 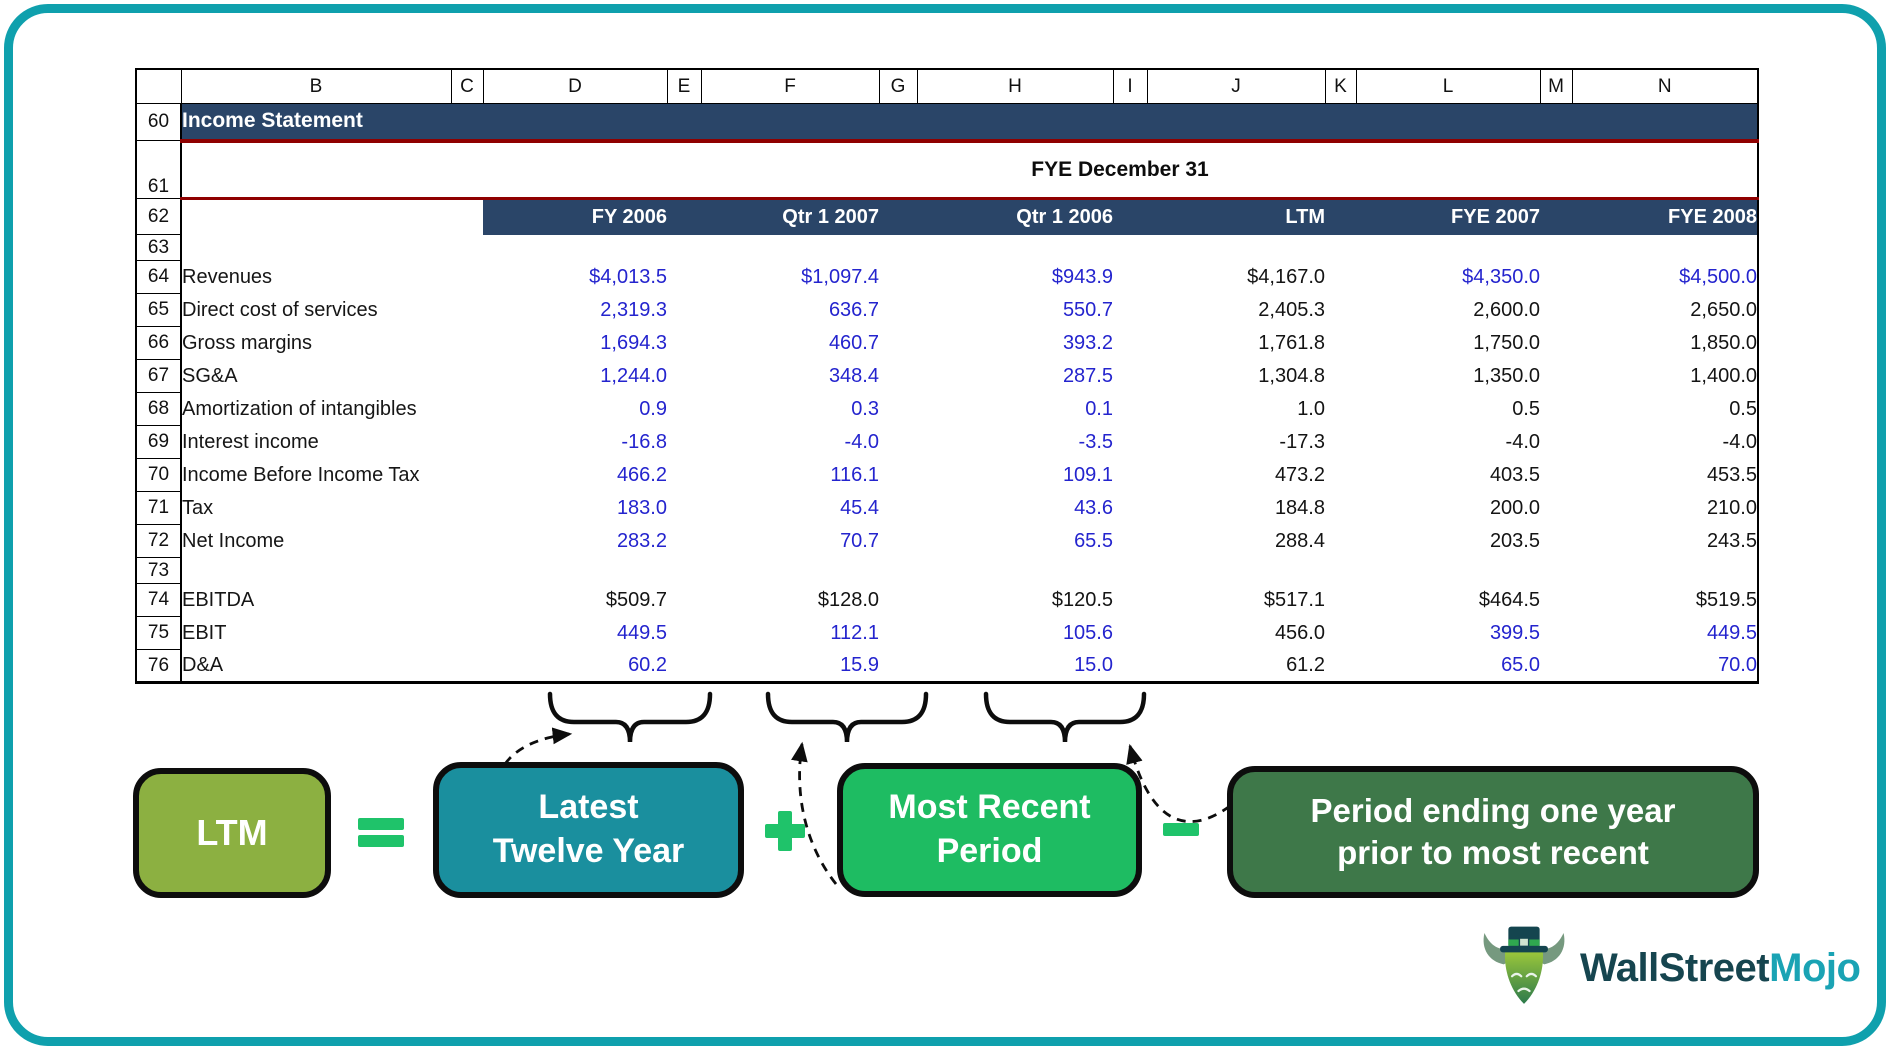 What do you see at coordinates (785, 831) in the screenshot?
I see `plus-icon` at bounding box center [785, 831].